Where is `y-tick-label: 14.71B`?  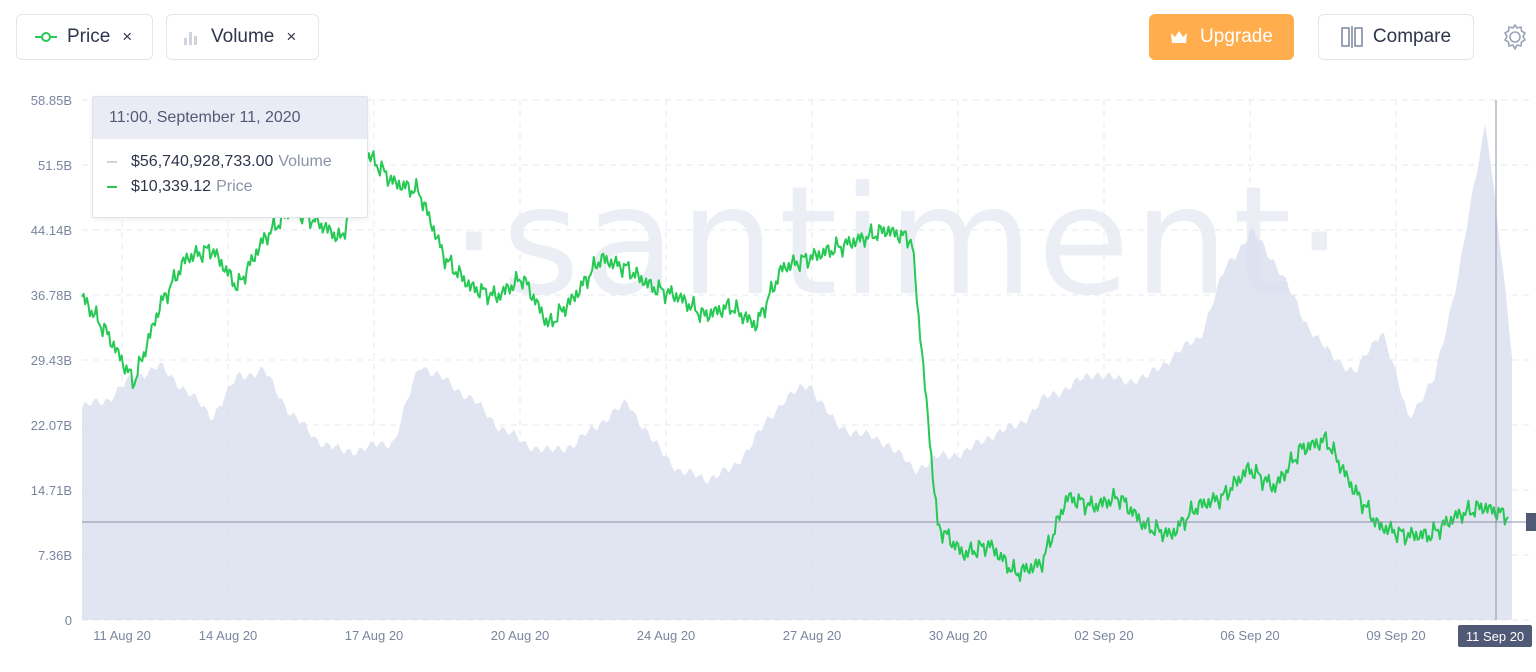
y-tick-label: 14.71B is located at coordinates (51, 490).